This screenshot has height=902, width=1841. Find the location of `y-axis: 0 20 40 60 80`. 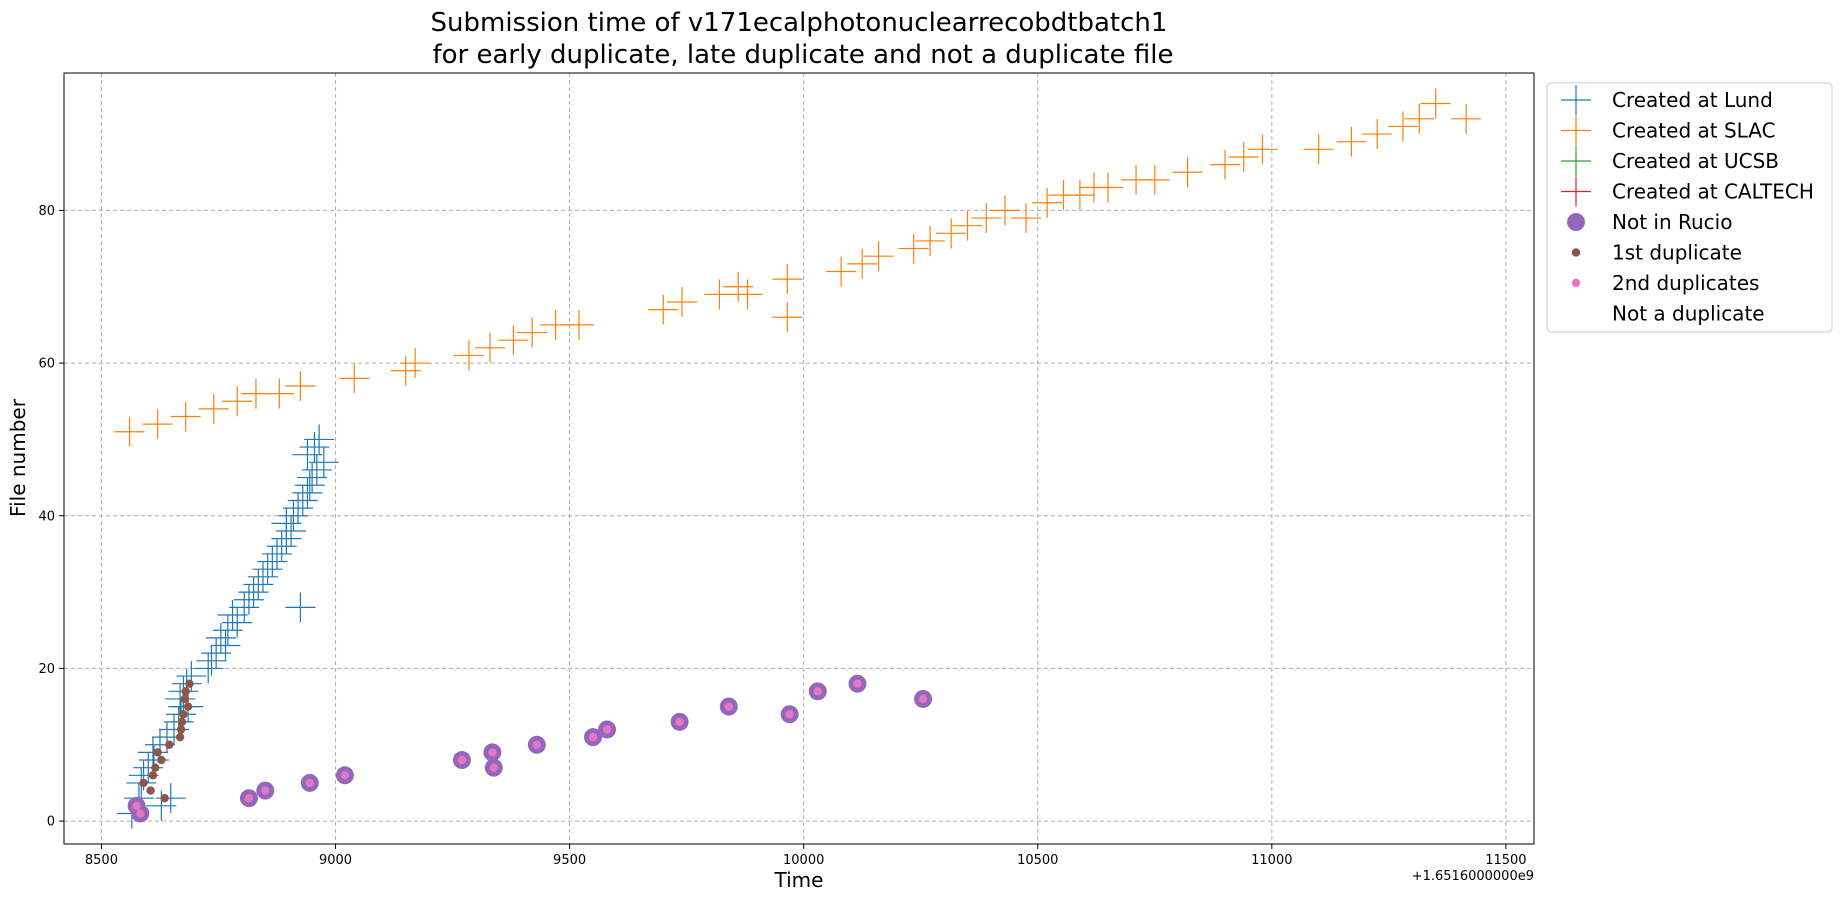

y-axis: 0 20 40 60 80 is located at coordinates (51, 517).